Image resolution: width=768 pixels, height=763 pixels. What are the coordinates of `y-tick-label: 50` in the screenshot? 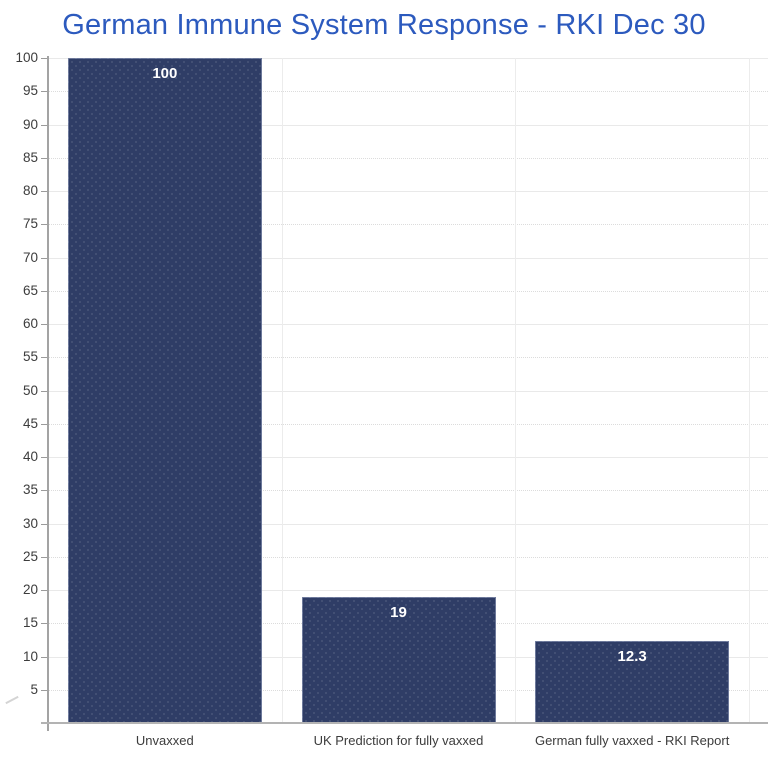 It's located at (30, 390).